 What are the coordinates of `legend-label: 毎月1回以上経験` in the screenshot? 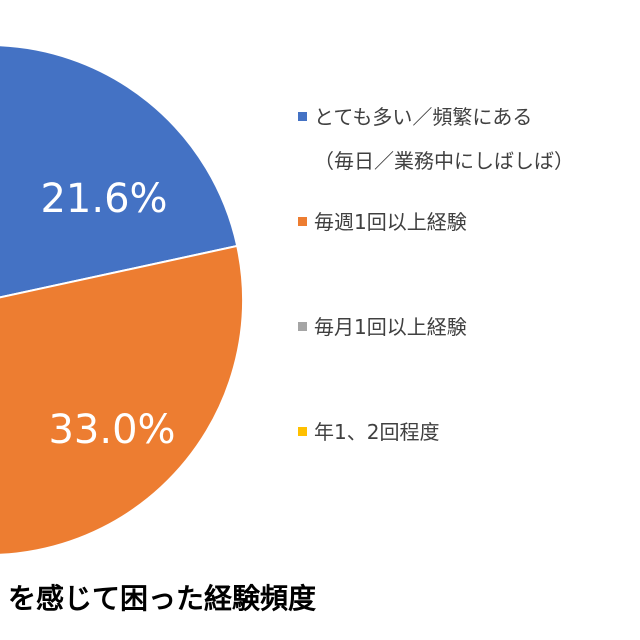 It's located at (390, 327).